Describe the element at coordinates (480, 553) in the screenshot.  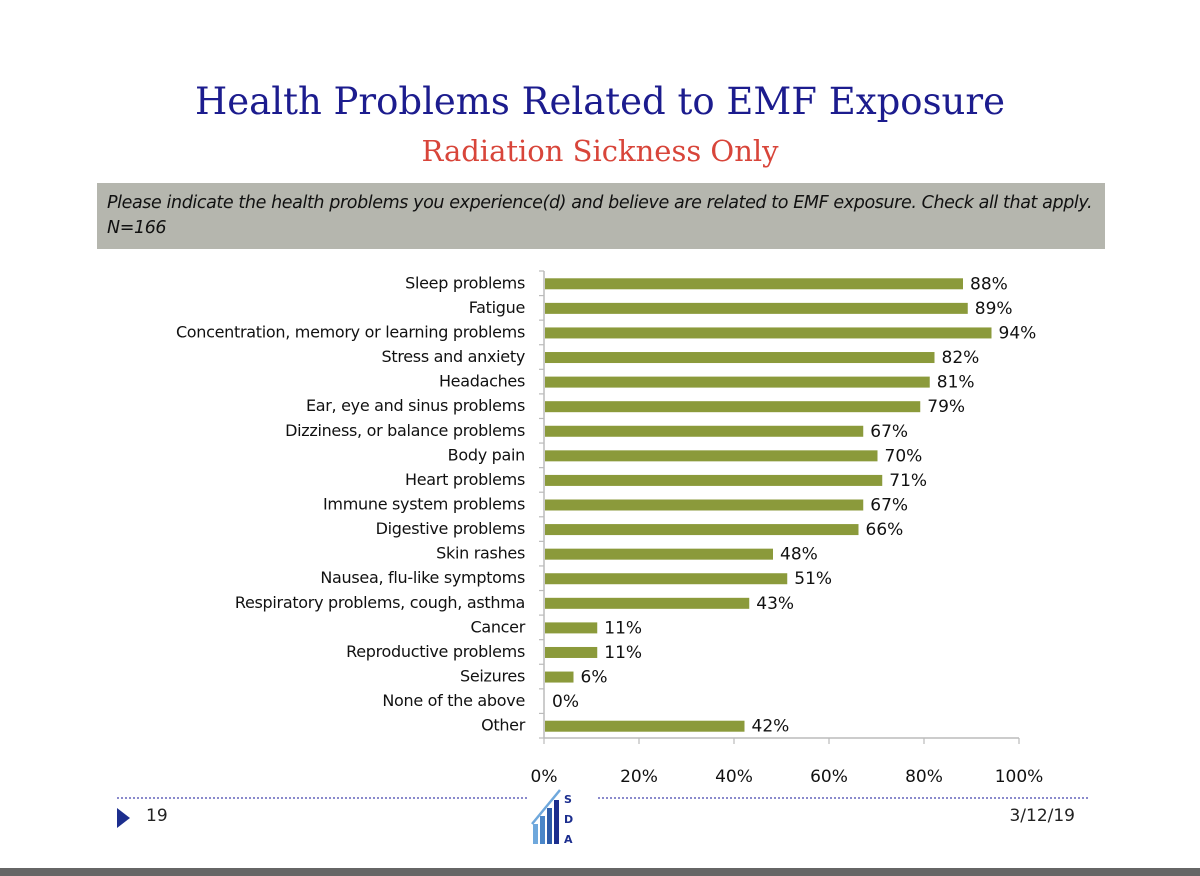
I see `category-label: Skin rashes` at that location.